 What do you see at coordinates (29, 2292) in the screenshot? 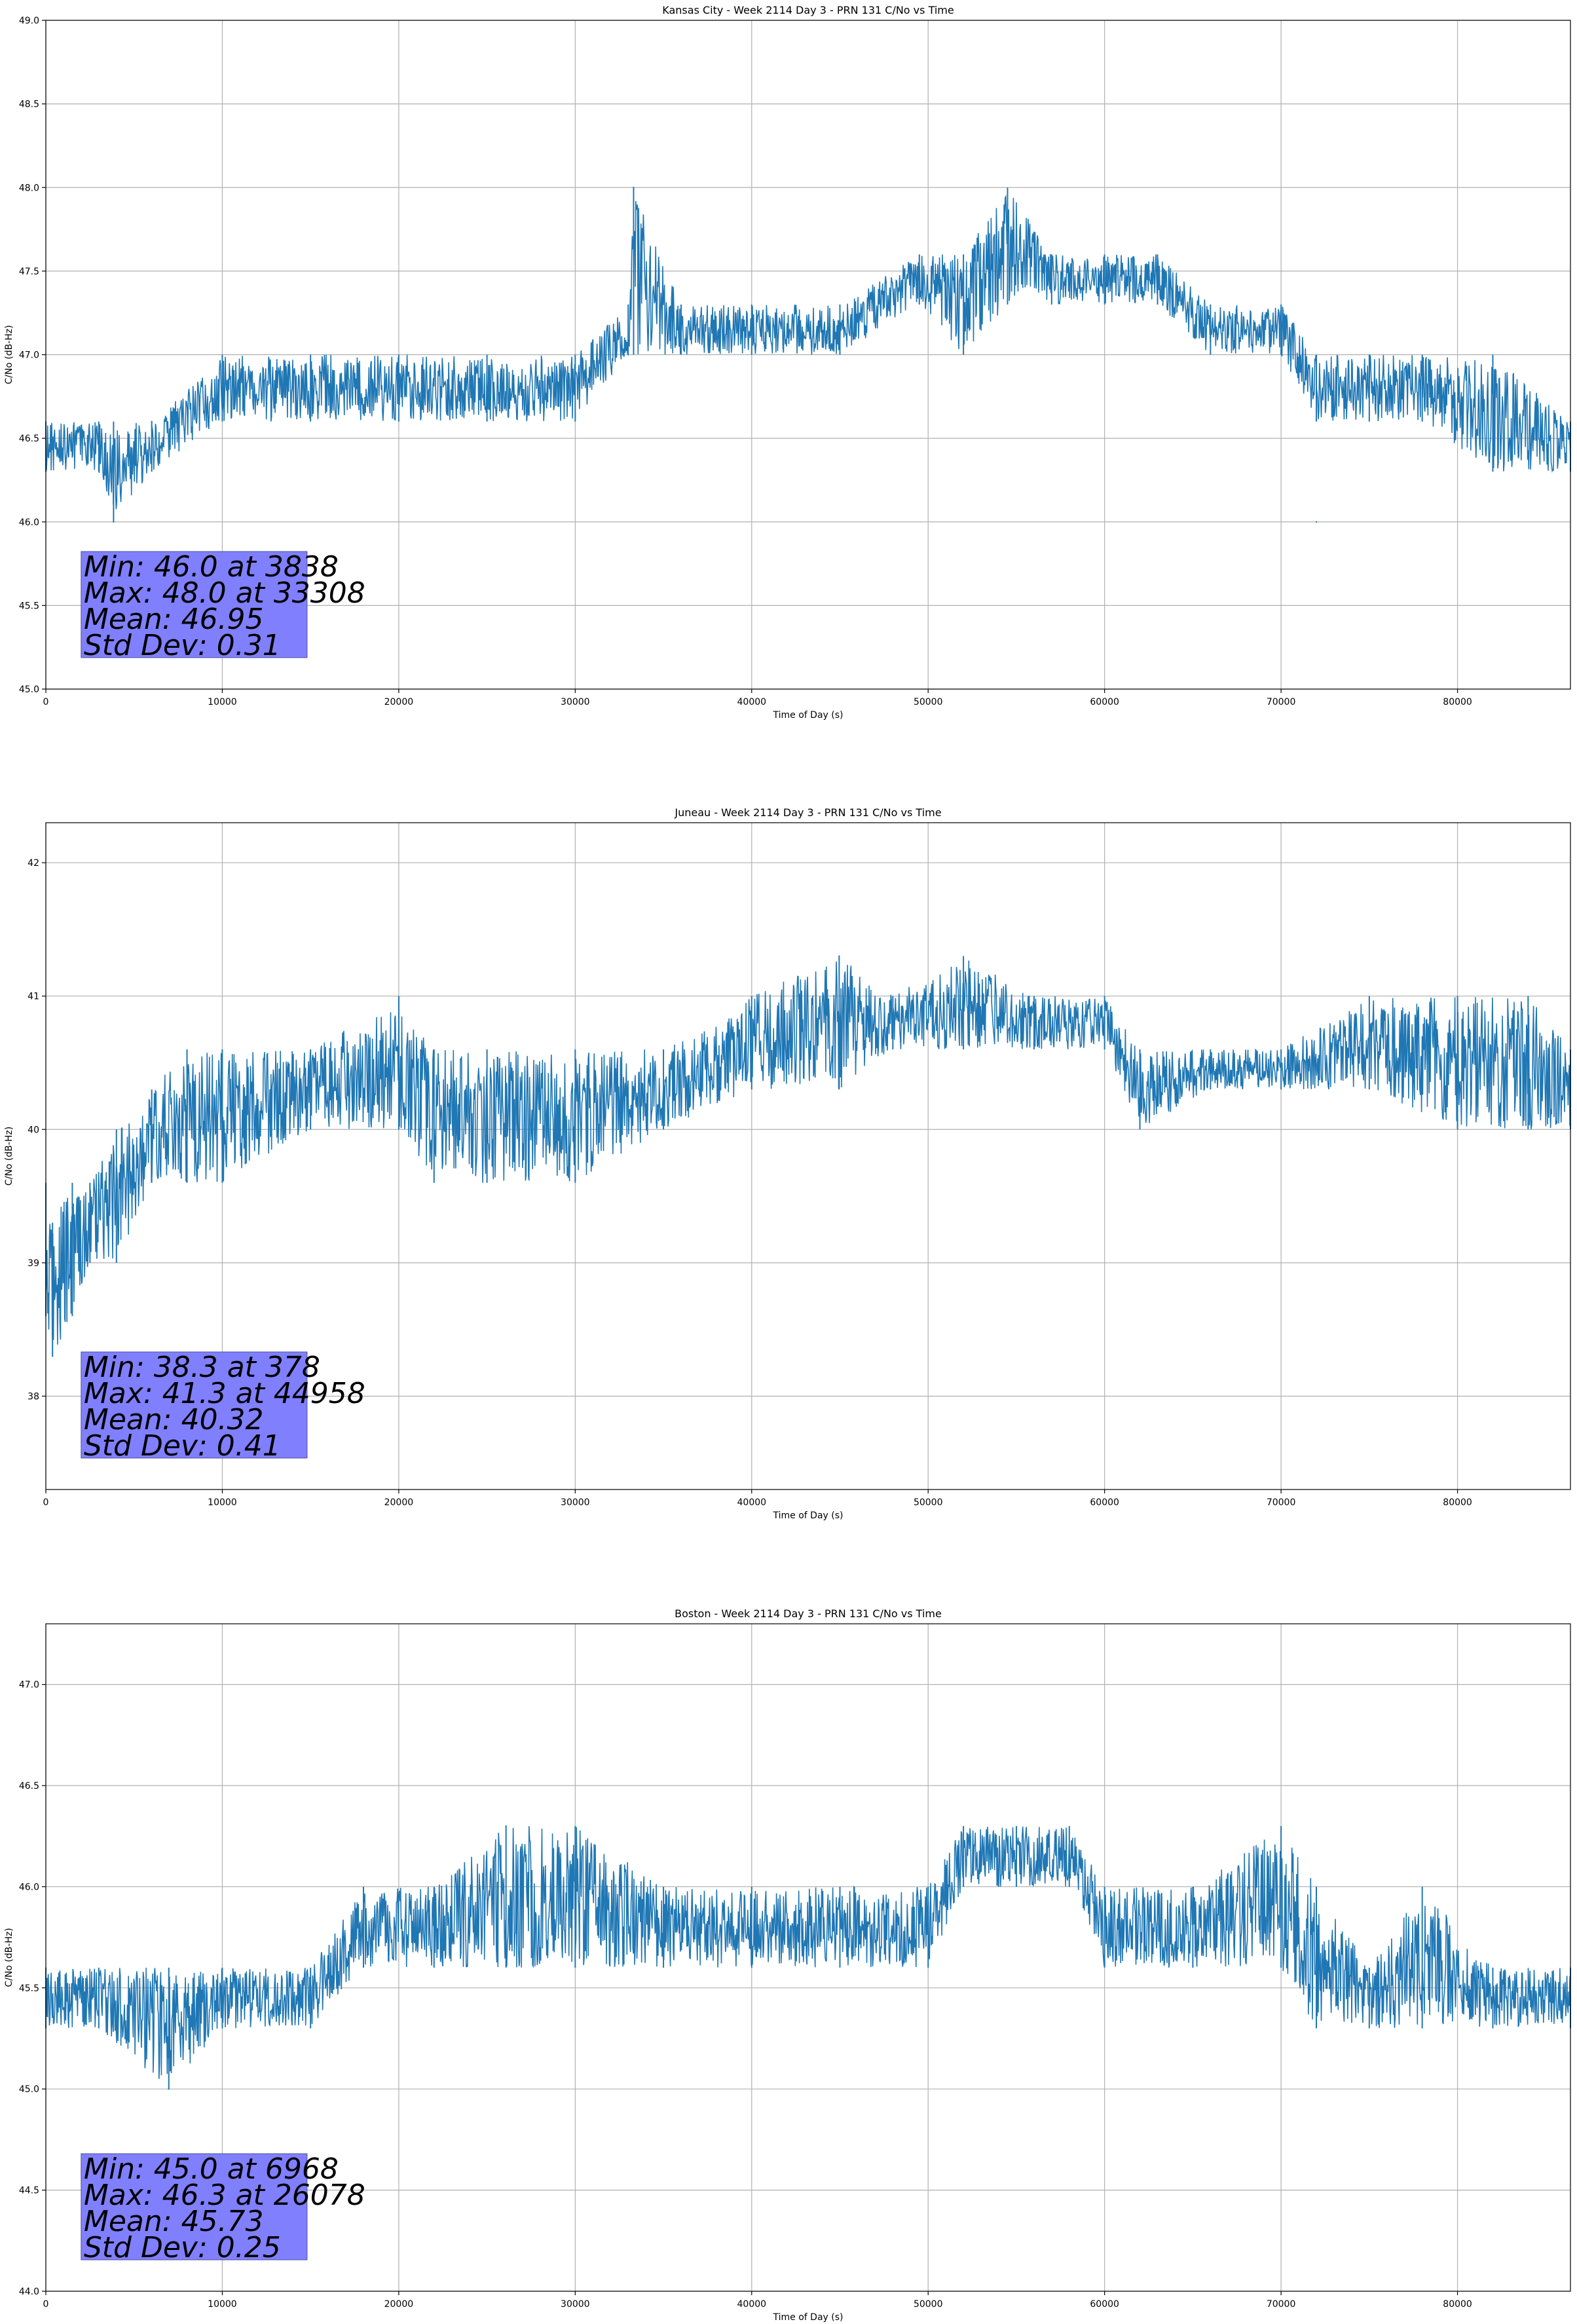
I see `y-tick-label: 44.0` at bounding box center [29, 2292].